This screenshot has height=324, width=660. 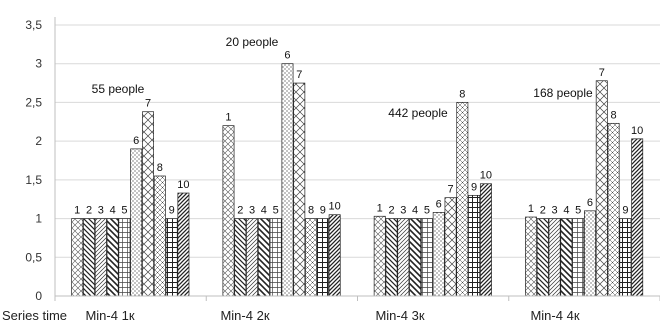 I want to click on y-tick-label: 2, so click(x=38, y=141).